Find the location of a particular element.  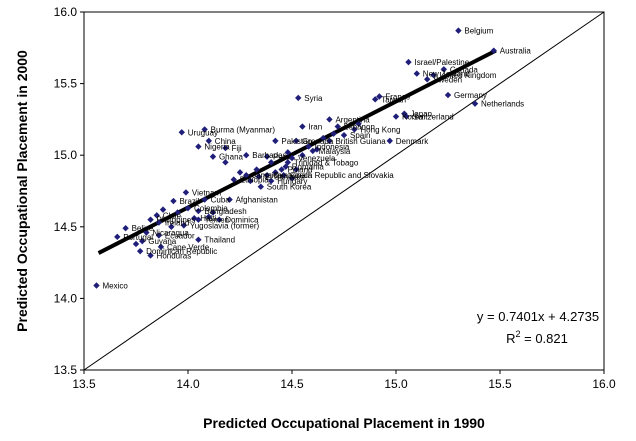

x-tick-label: 15.0 is located at coordinates (396, 384).